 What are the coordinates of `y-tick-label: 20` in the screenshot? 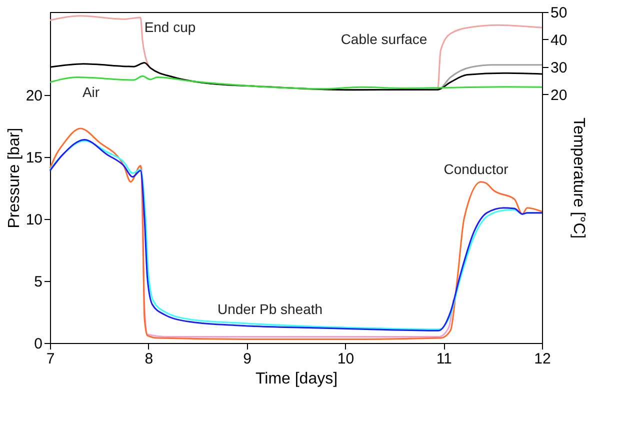 It's located at (34, 96).